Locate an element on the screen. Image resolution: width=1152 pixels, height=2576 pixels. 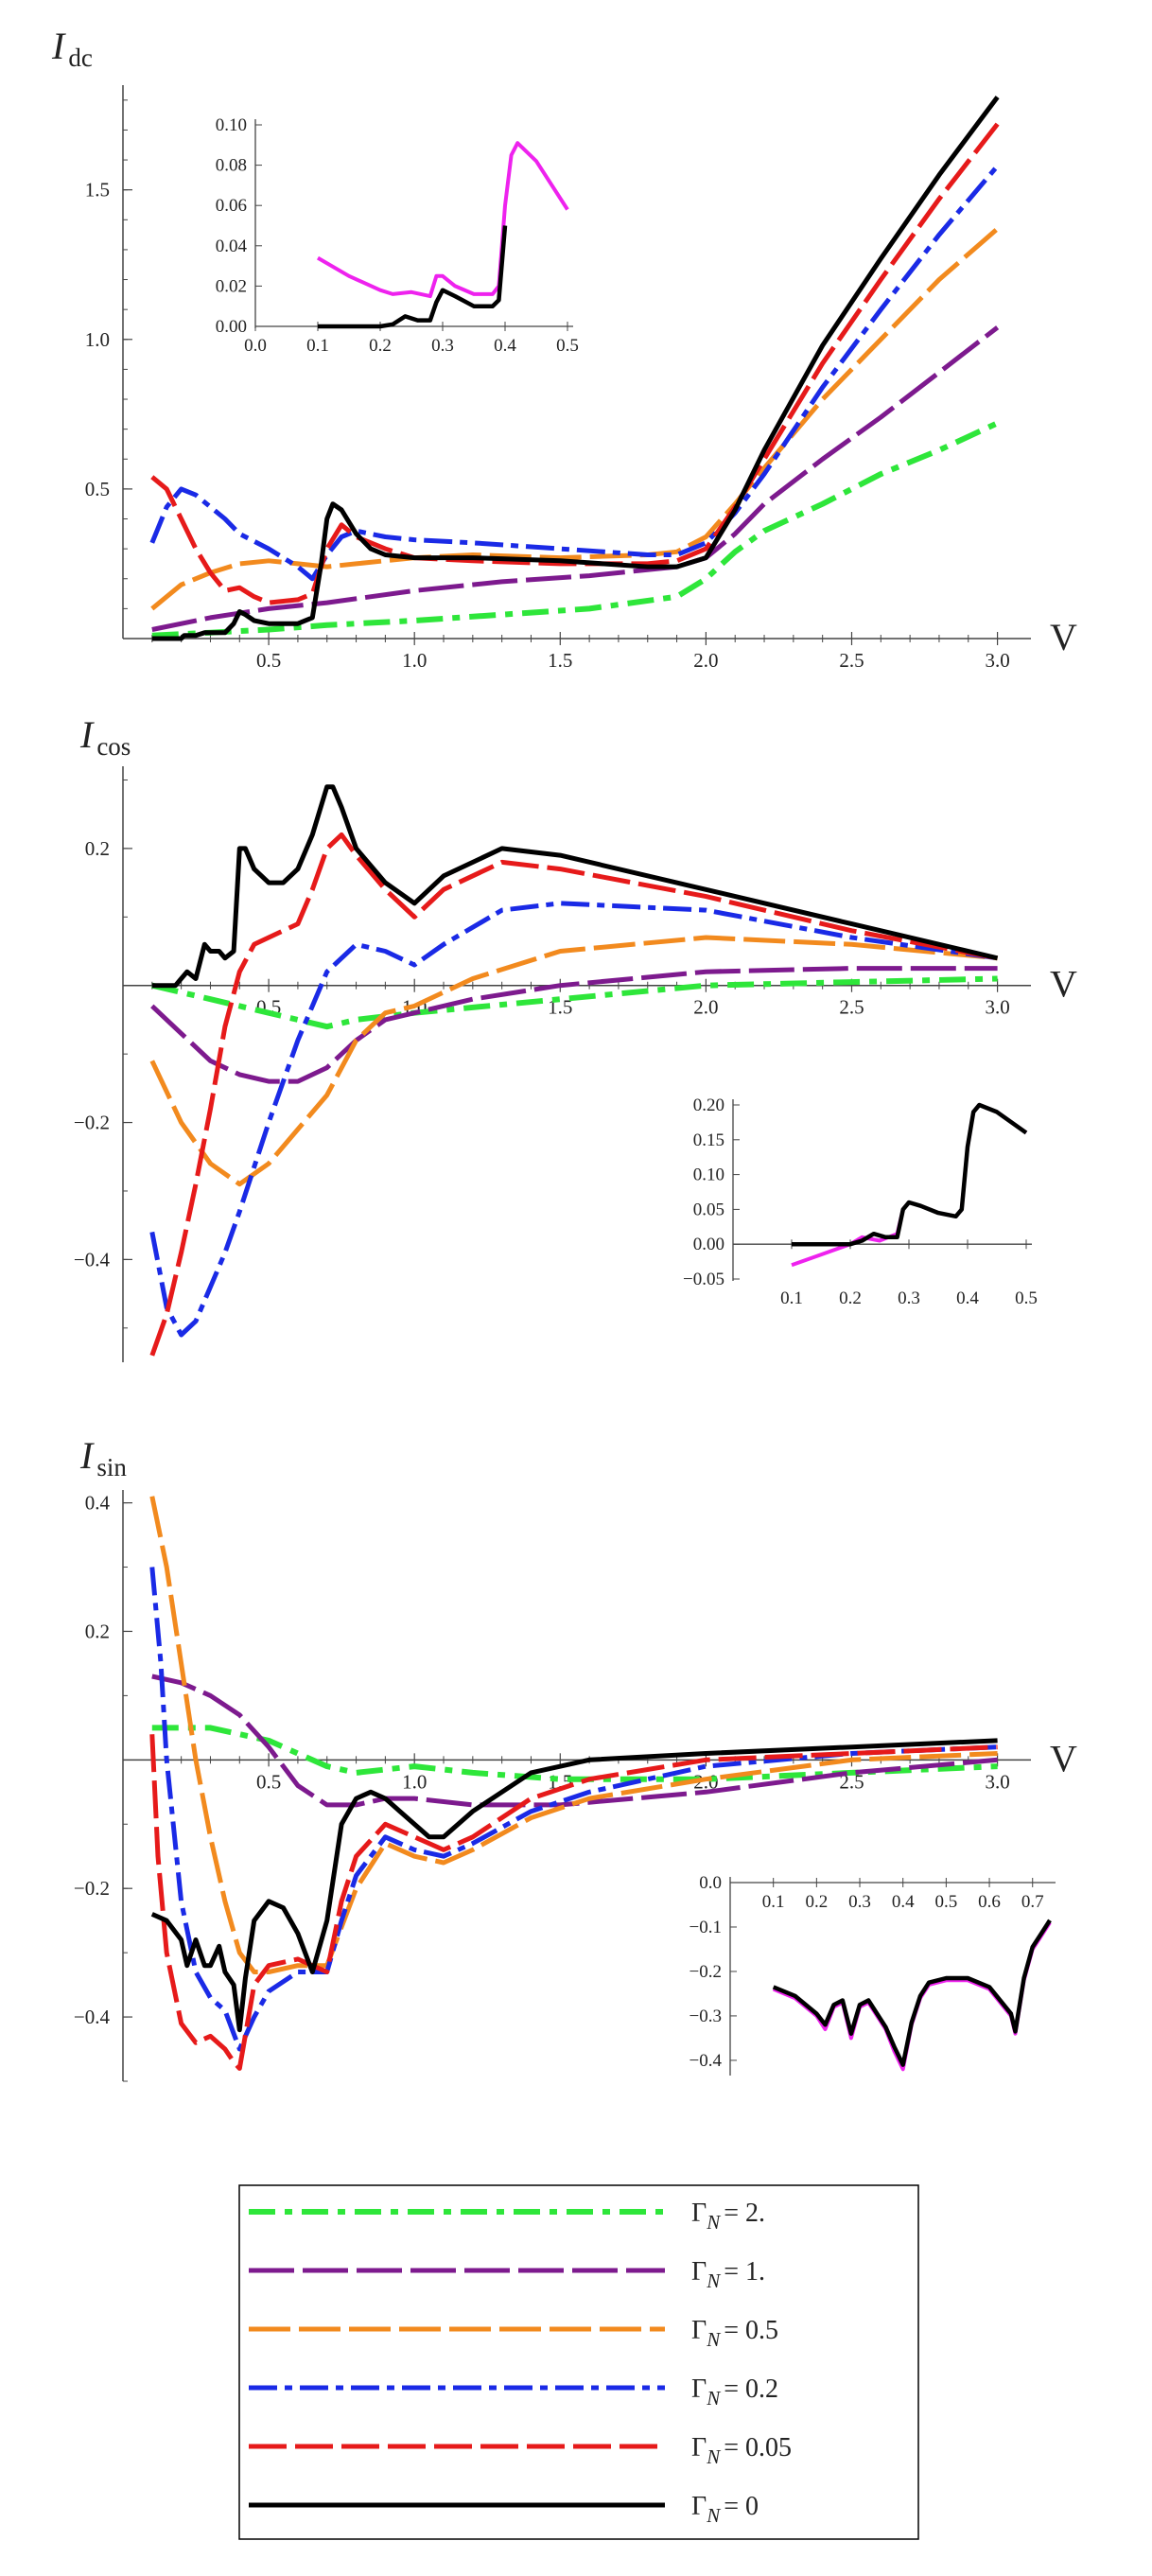
inset-y-tick-label: 0.05 is located at coordinates (708, 1210).